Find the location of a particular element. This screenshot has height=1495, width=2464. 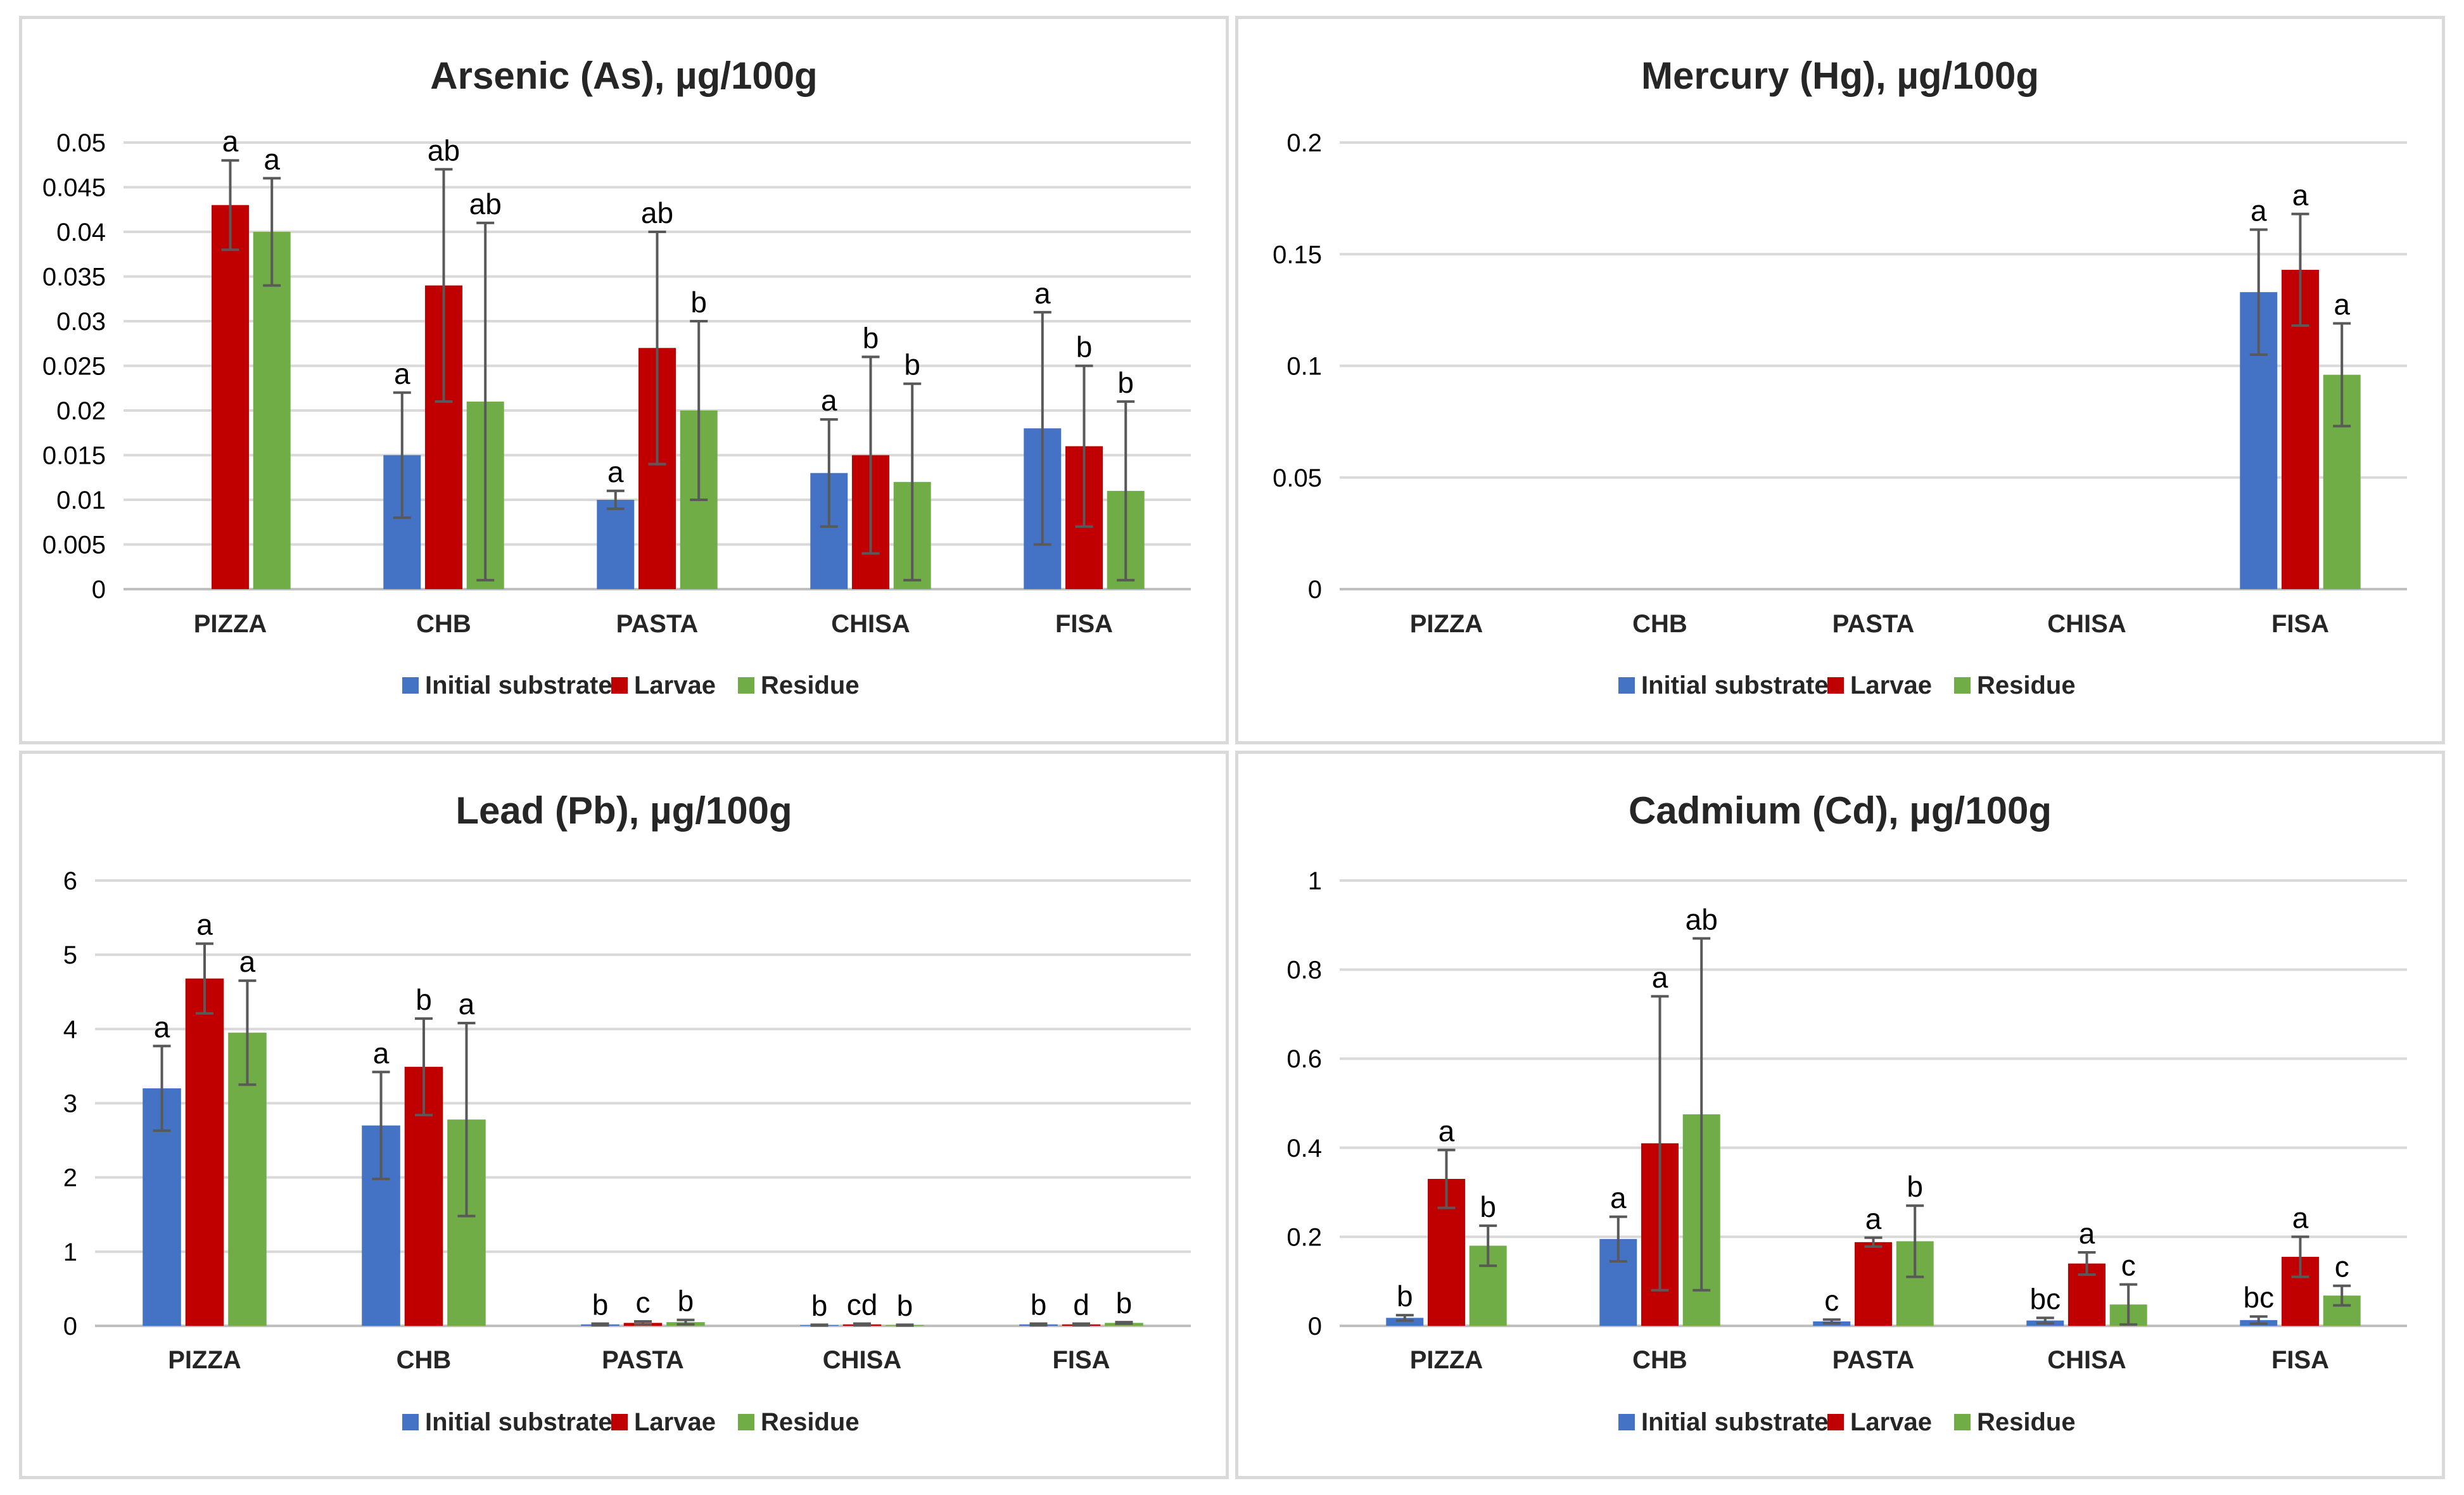

y-tick-label: 0.6 is located at coordinates (1304, 1059).